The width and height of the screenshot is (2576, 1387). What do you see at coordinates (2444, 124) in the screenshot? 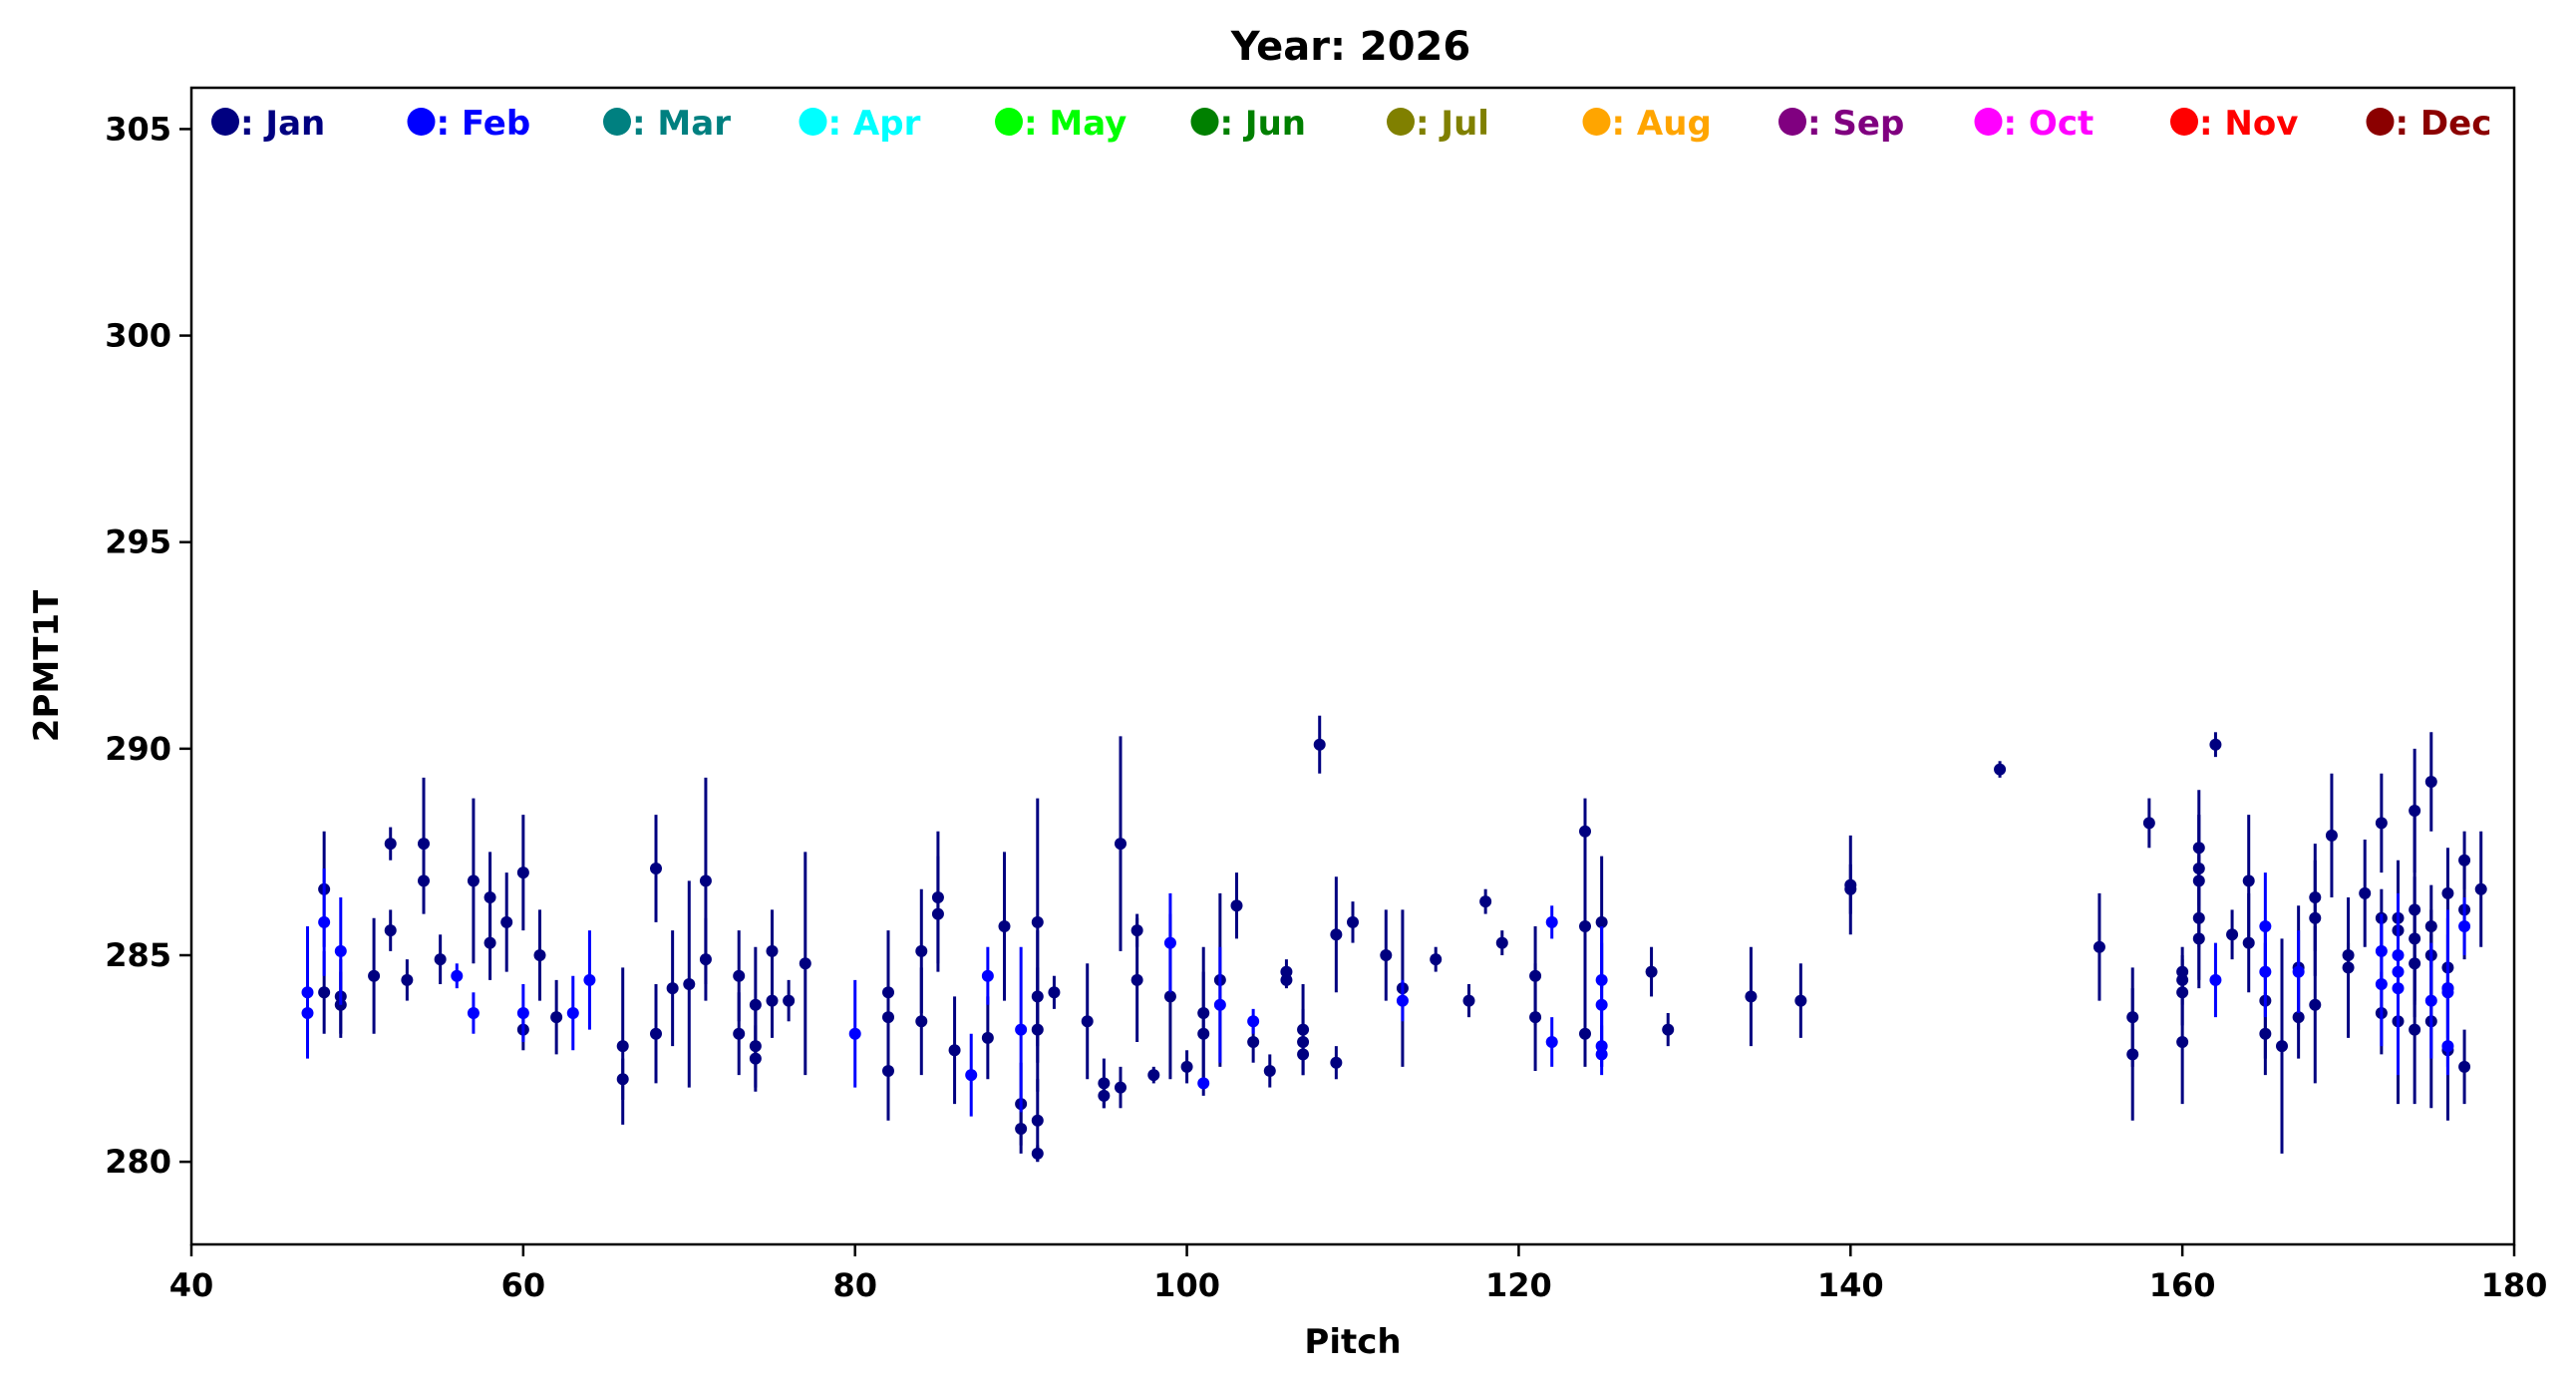
I see `legend-label: : Dec` at bounding box center [2444, 124].